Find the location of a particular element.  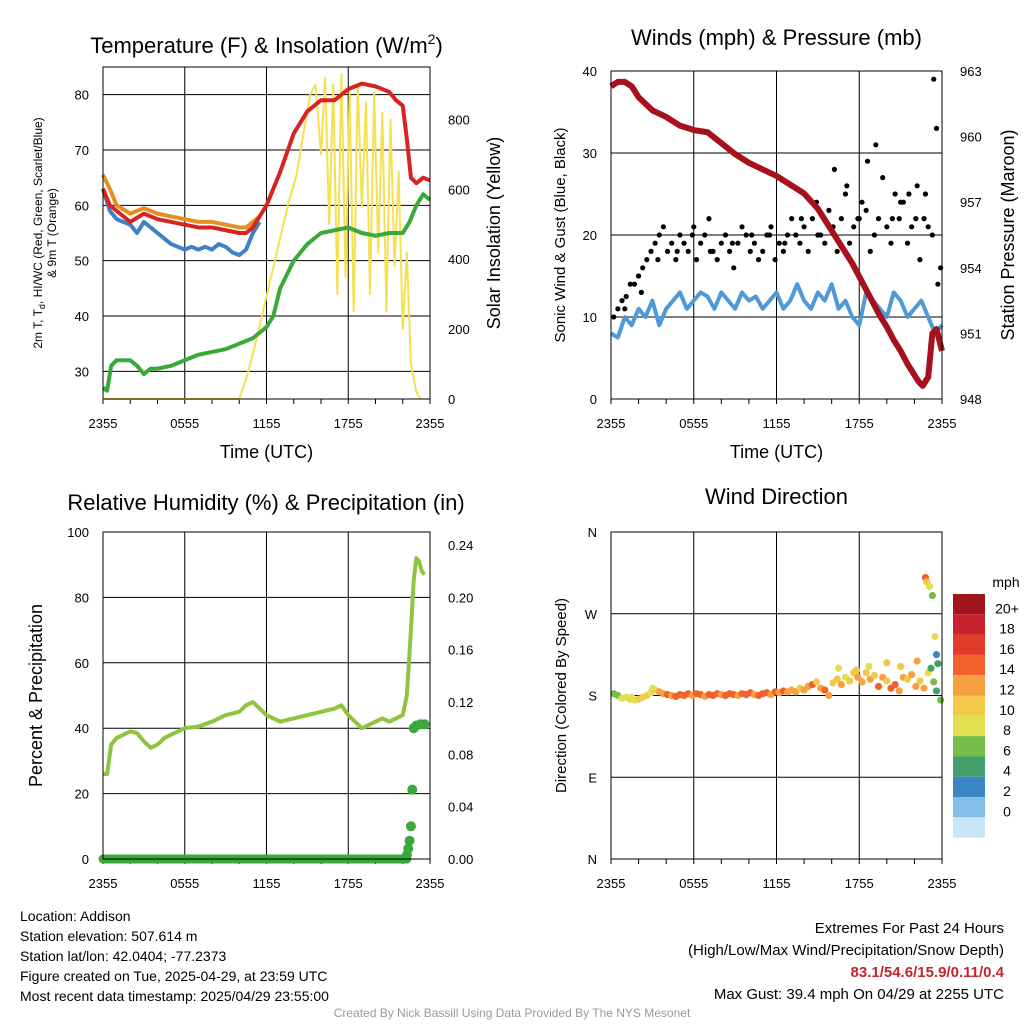

legend-title: mph is located at coordinates (1005, 582).